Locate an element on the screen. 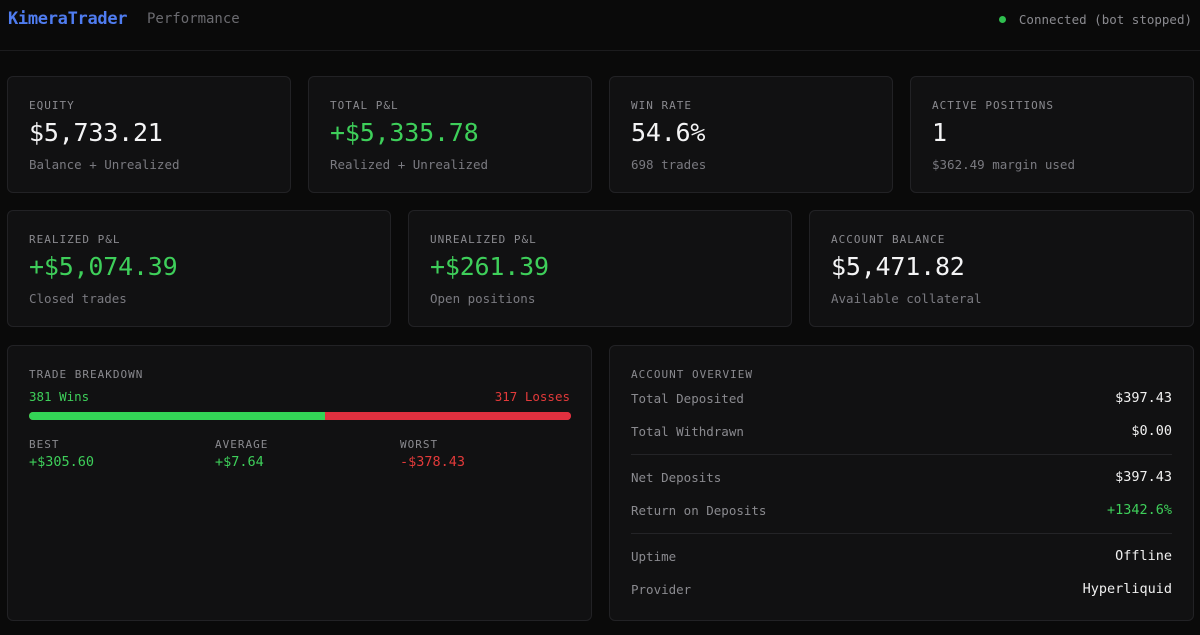 This screenshot has width=1200, height=635. overview-row: Return on Deposits +1342.6% is located at coordinates (901, 510).